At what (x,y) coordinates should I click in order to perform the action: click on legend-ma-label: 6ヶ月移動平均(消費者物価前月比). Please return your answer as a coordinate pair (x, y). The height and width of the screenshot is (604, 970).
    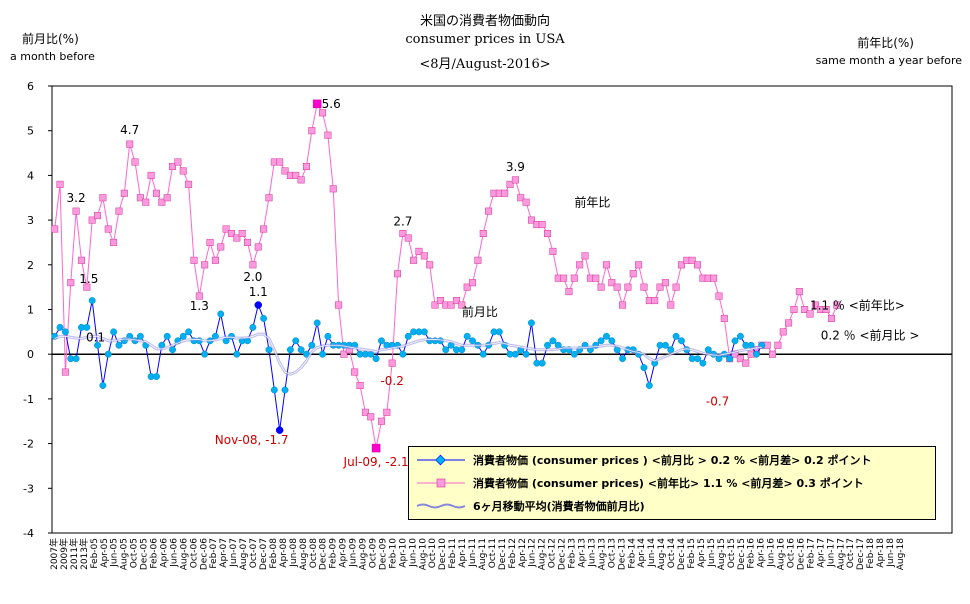
    Looking at the image, I should click on (559, 506).